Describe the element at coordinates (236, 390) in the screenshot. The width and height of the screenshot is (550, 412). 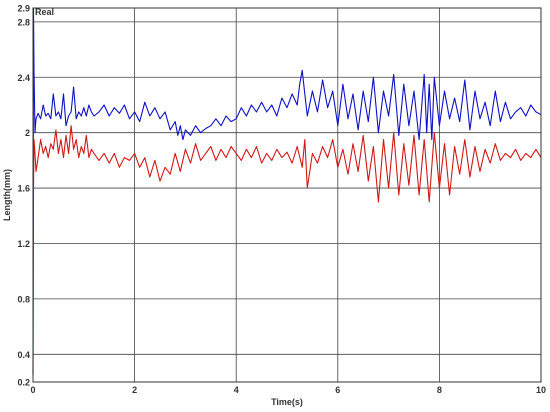
I see `x-tick-label: 4` at that location.